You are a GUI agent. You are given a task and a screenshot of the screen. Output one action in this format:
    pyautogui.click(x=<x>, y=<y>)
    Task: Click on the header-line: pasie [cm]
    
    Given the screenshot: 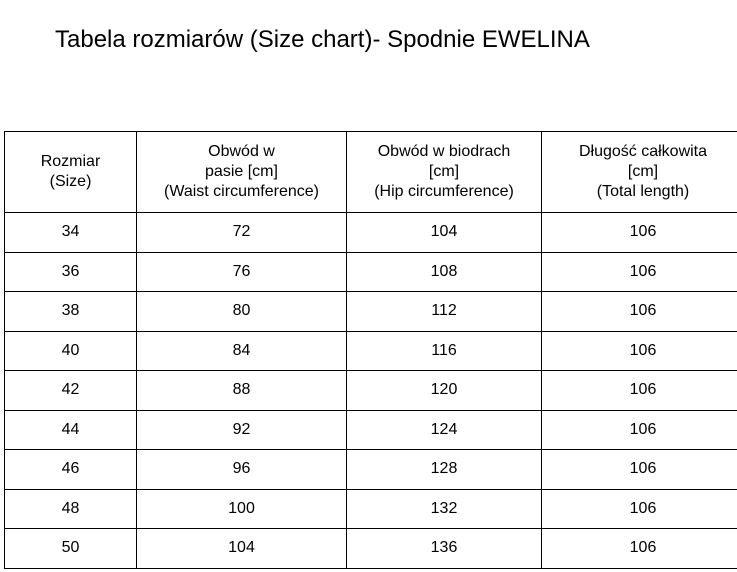 What is the action you would take?
    pyautogui.click(x=241, y=171)
    